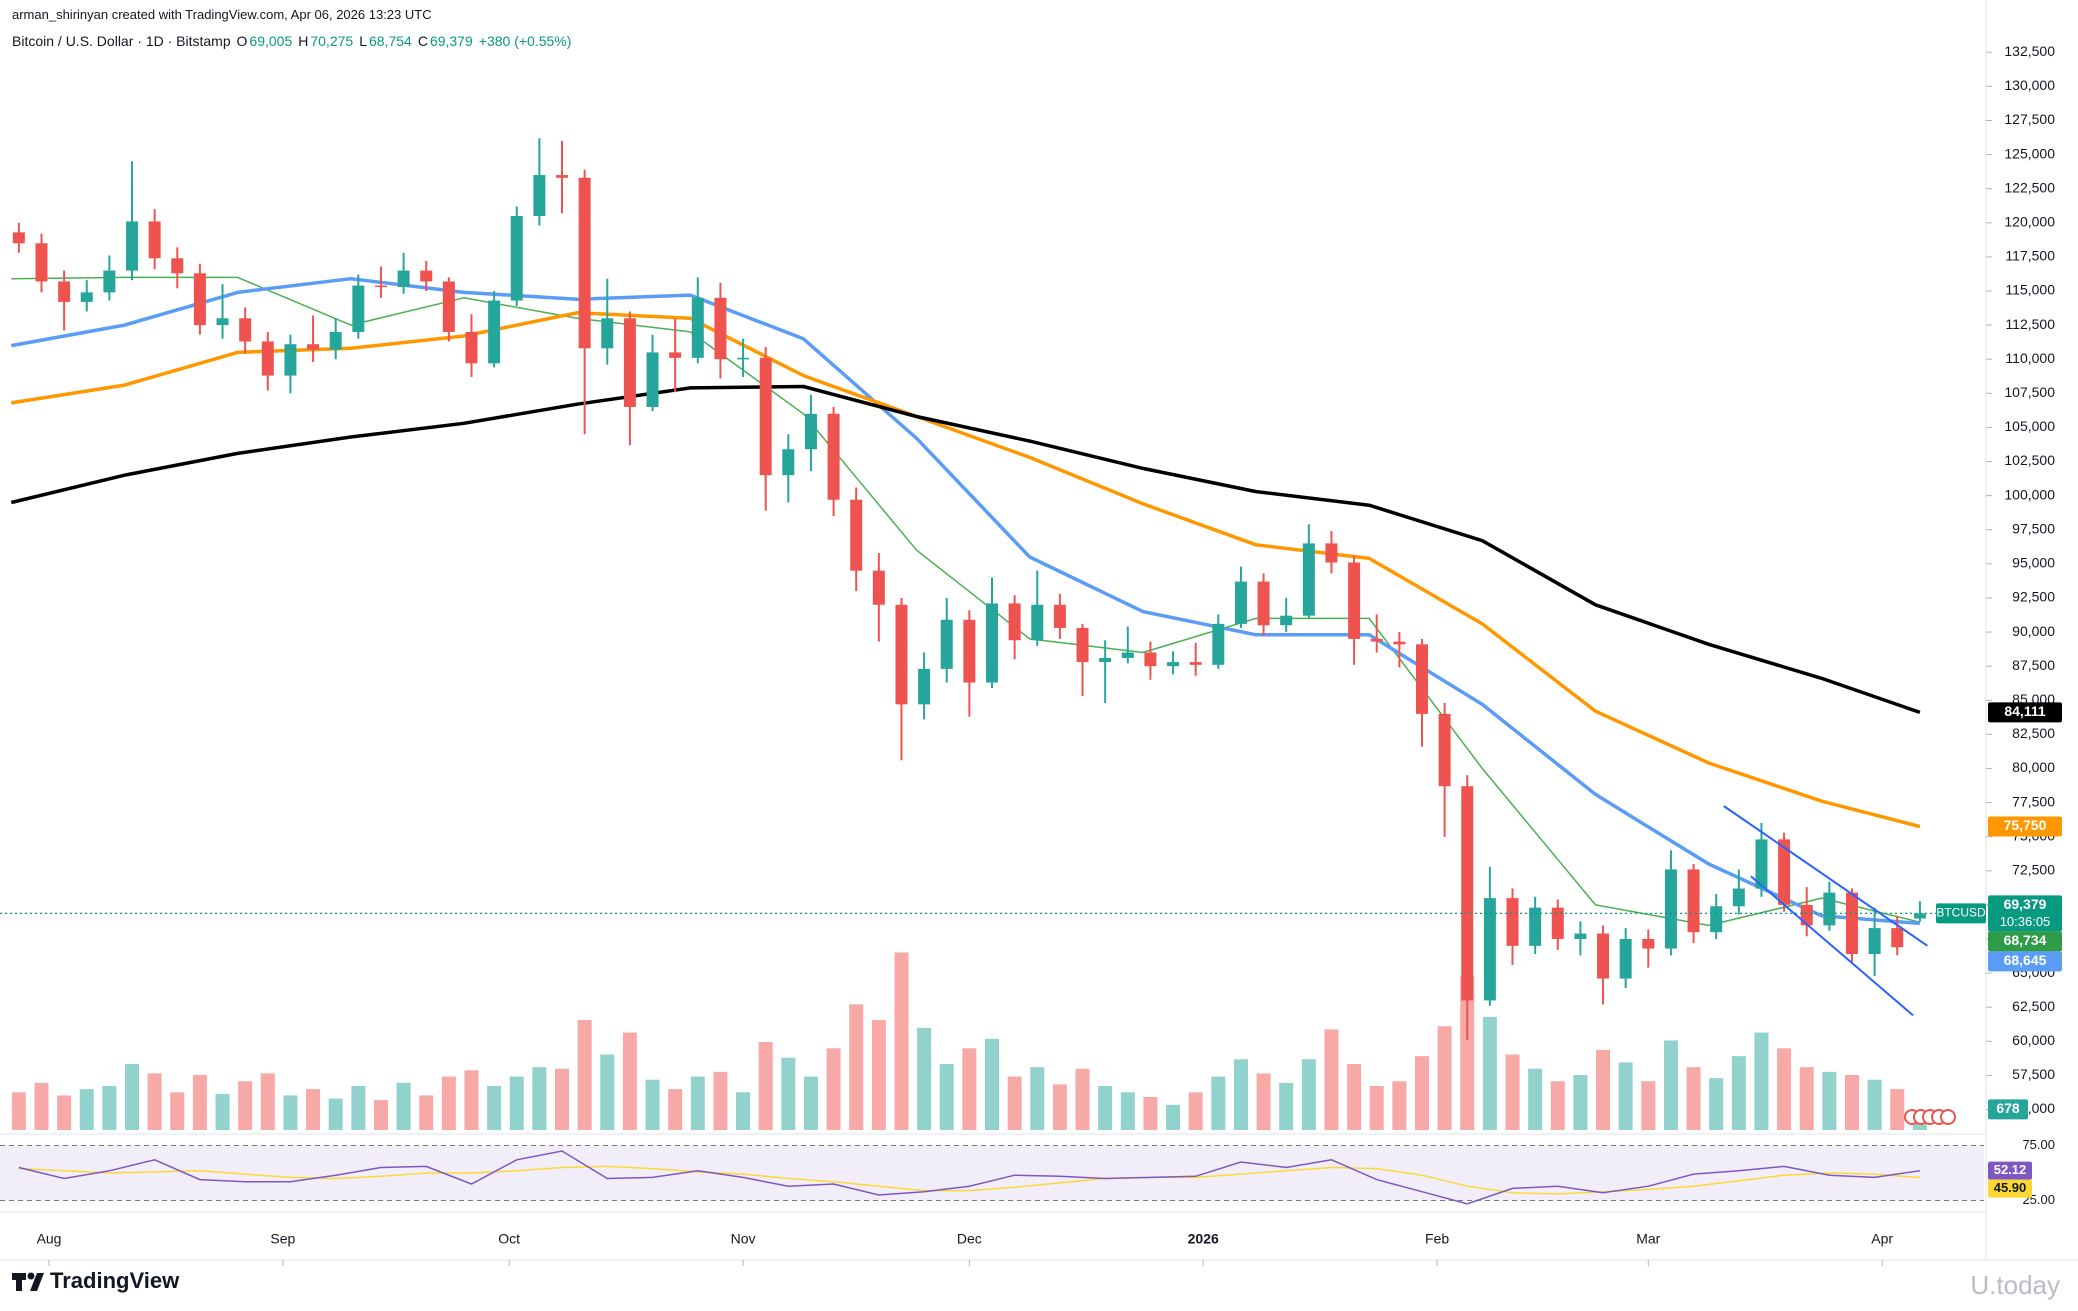 This screenshot has height=1311, width=2078. What do you see at coordinates (2029, 426) in the screenshot?
I see `y-tick-label: 105,000` at bounding box center [2029, 426].